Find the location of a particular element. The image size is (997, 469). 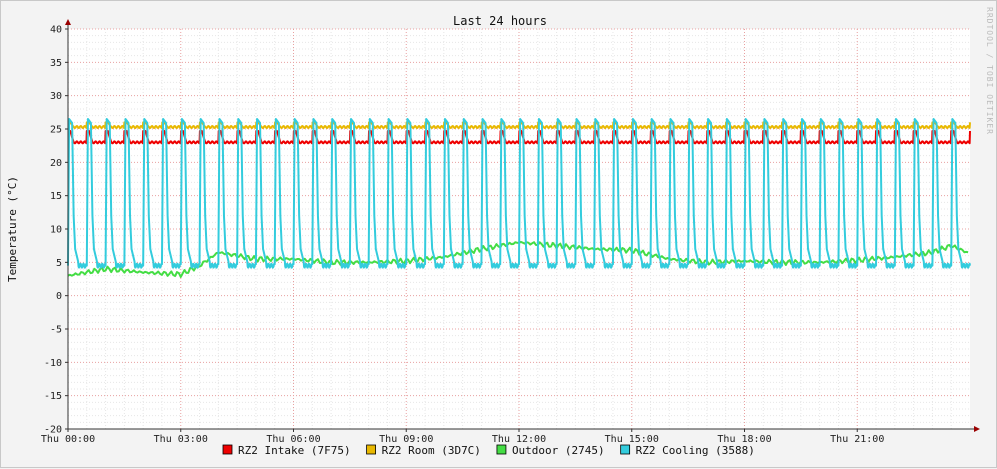

x-axis-arrow-icon is located at coordinates (977, 429).